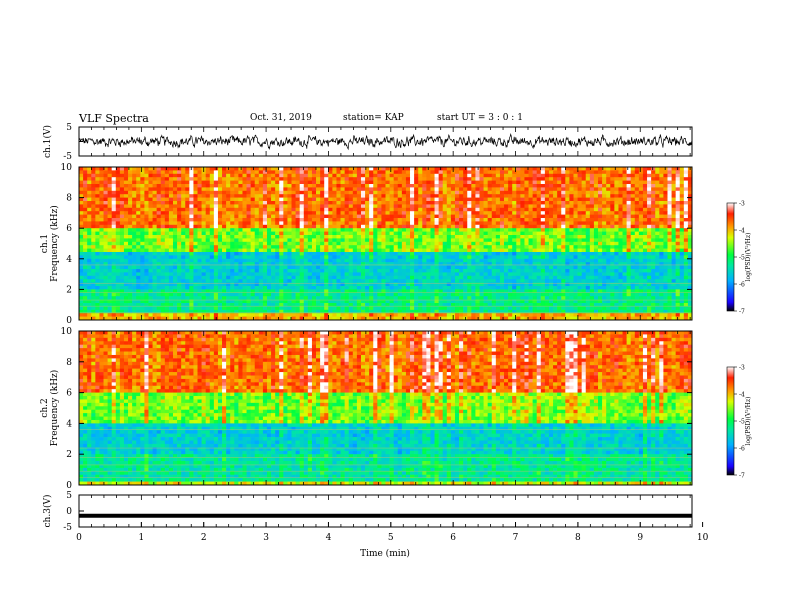  I want to click on ch1-waveform-line, so click(385, 142).